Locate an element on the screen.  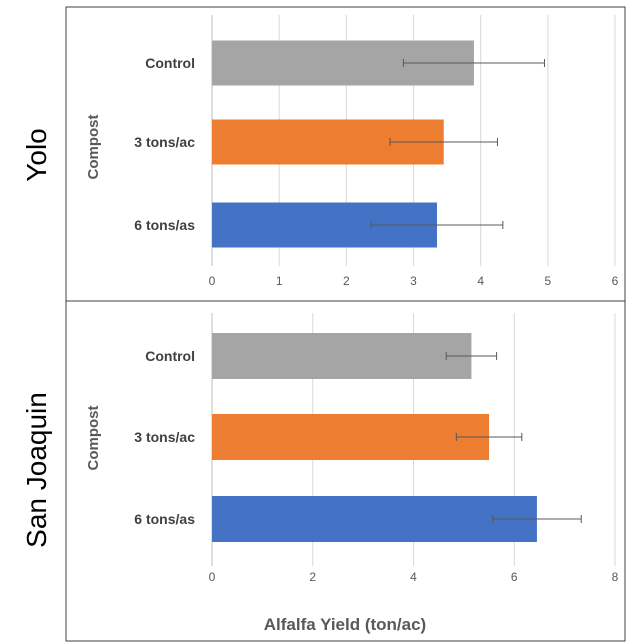
san-joaquin-bar-control is located at coordinates (342, 356).